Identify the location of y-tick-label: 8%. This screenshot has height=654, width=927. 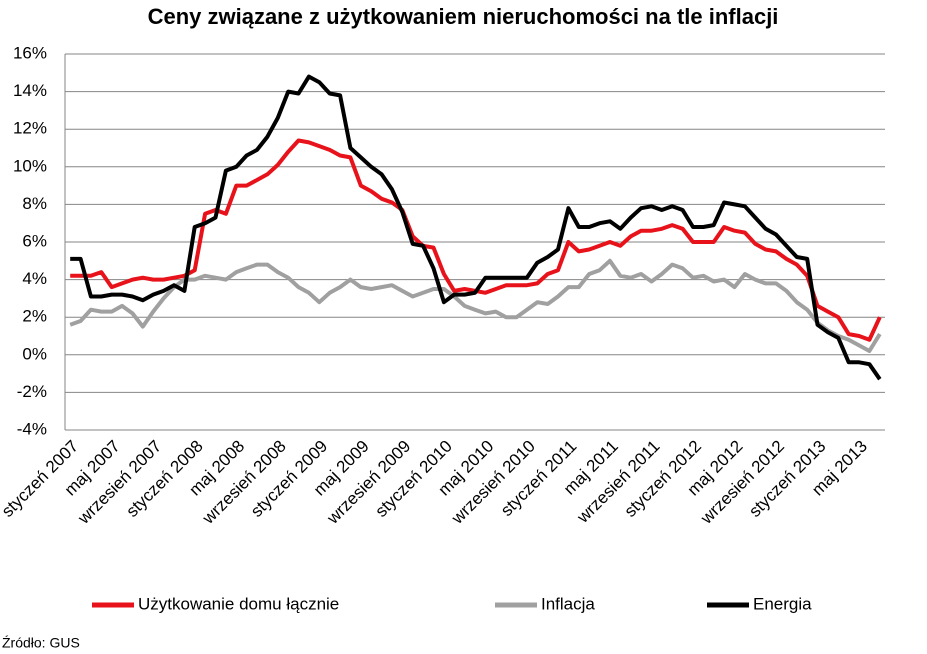
(34, 203).